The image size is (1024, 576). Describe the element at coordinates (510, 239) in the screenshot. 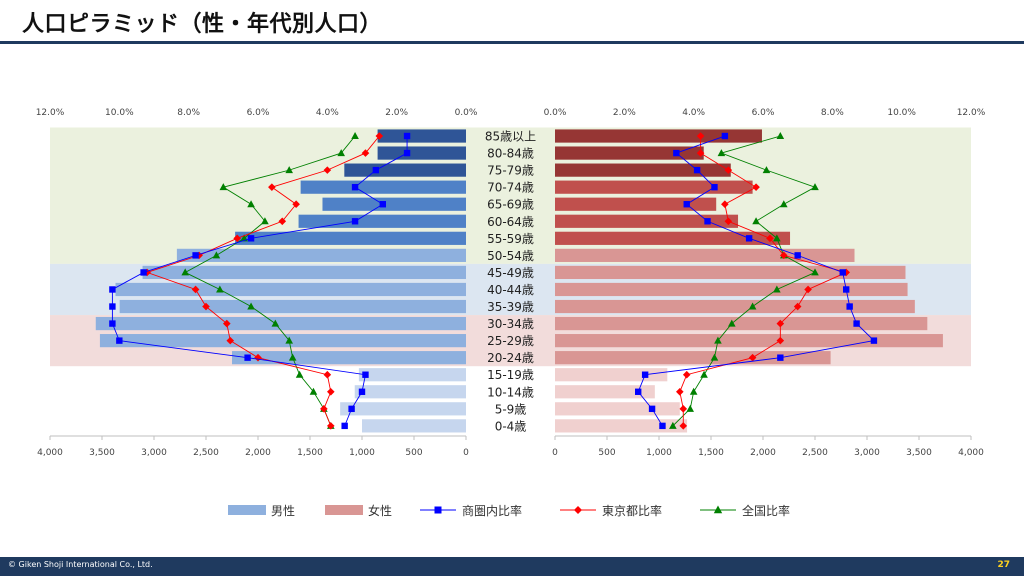

I see `age-label: 55-59歳` at that location.